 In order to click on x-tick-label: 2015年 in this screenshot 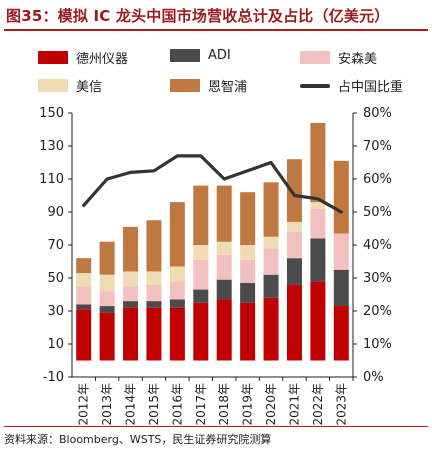, I will do `click(154, 404)`.